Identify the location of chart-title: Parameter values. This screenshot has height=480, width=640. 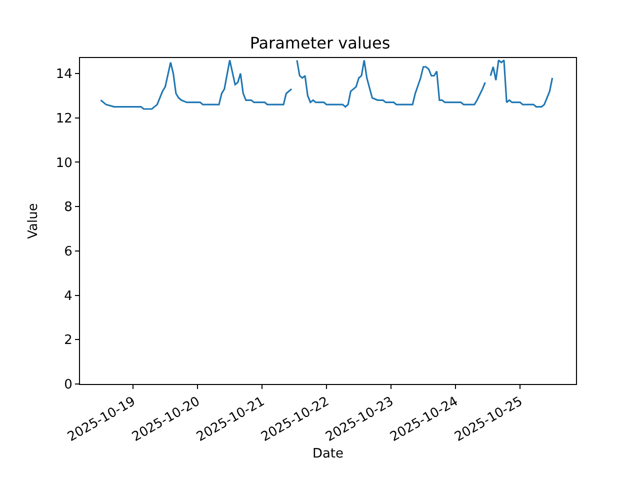
(320, 43).